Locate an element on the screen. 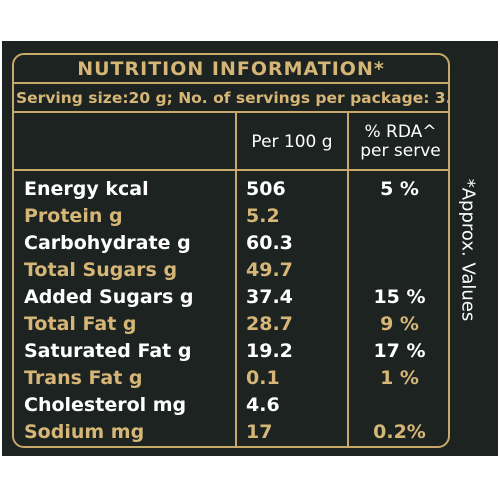 This screenshot has width=500, height=500. rda-header-line1: % RDA^ is located at coordinates (400, 132).